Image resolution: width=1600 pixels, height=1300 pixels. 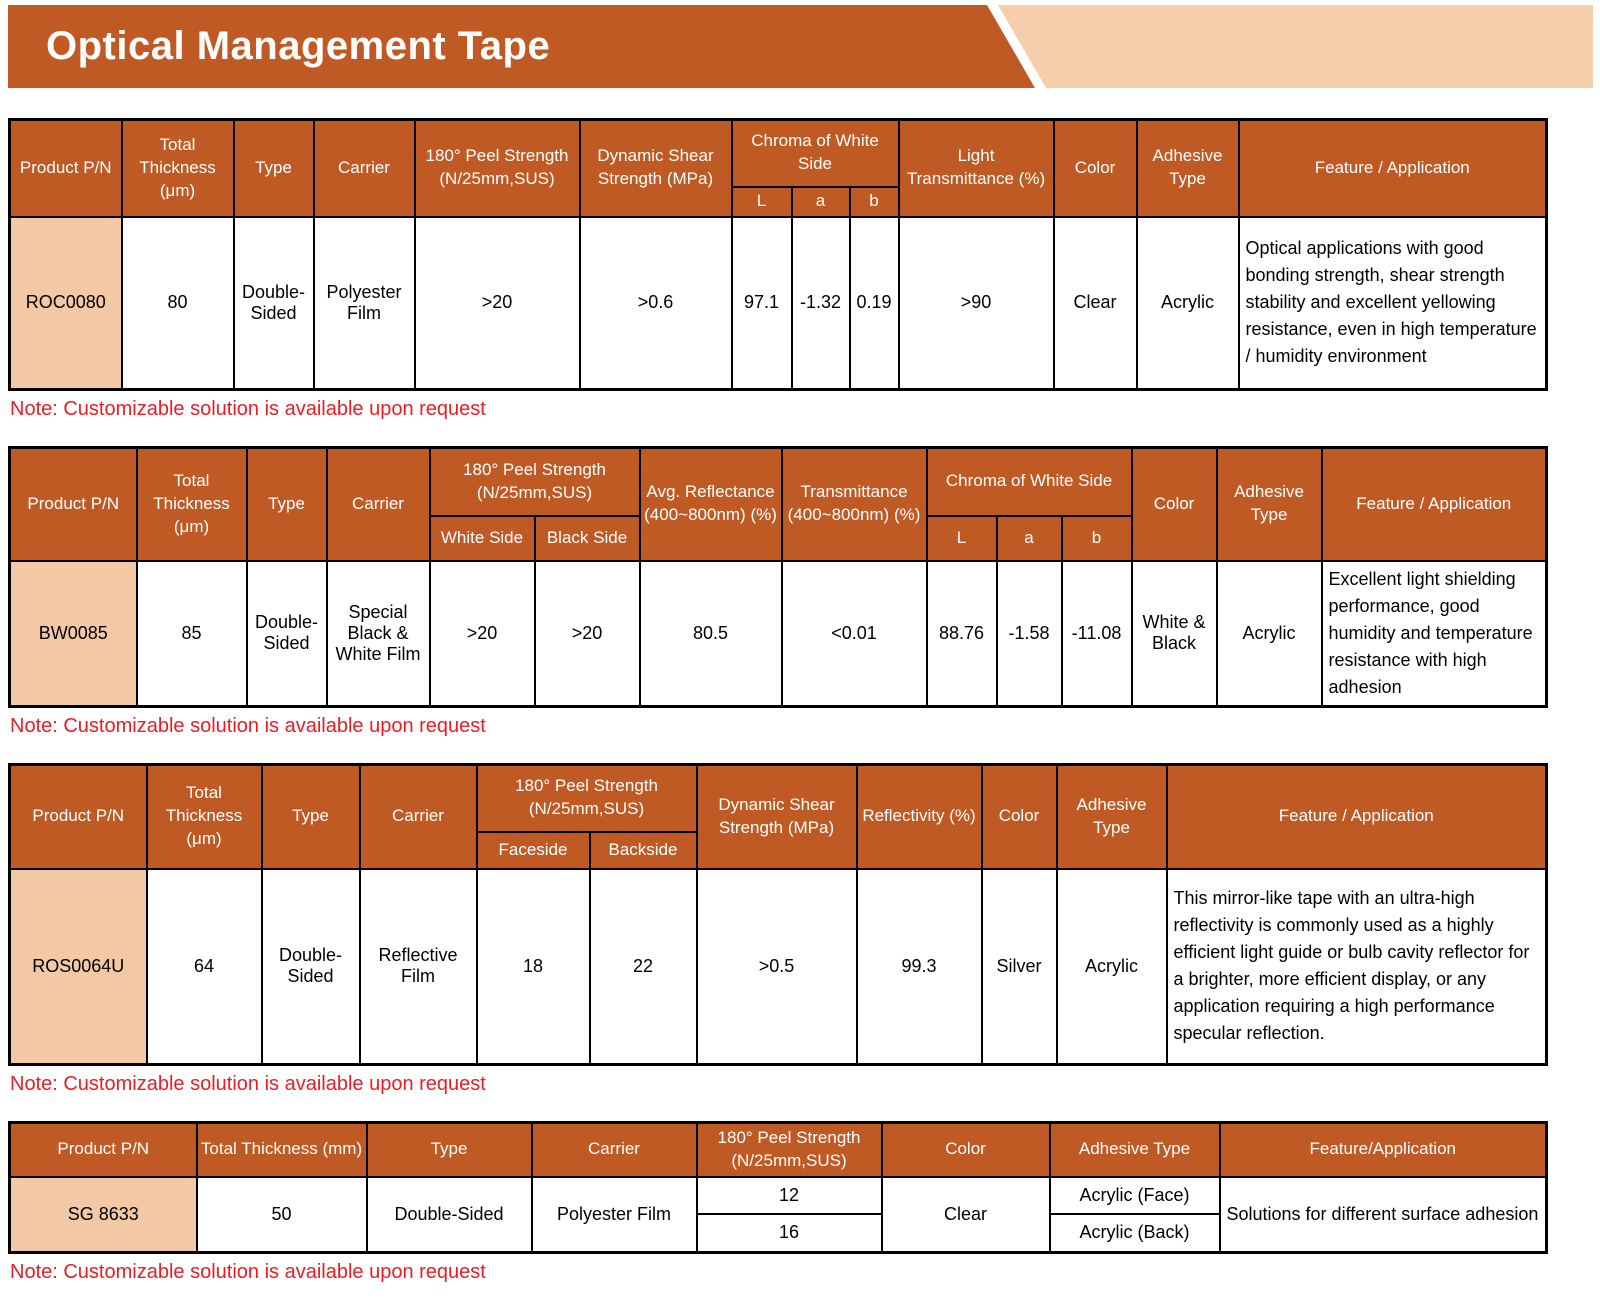 What do you see at coordinates (643, 966) in the screenshot?
I see `t3-cell-peel-backside: 22` at bounding box center [643, 966].